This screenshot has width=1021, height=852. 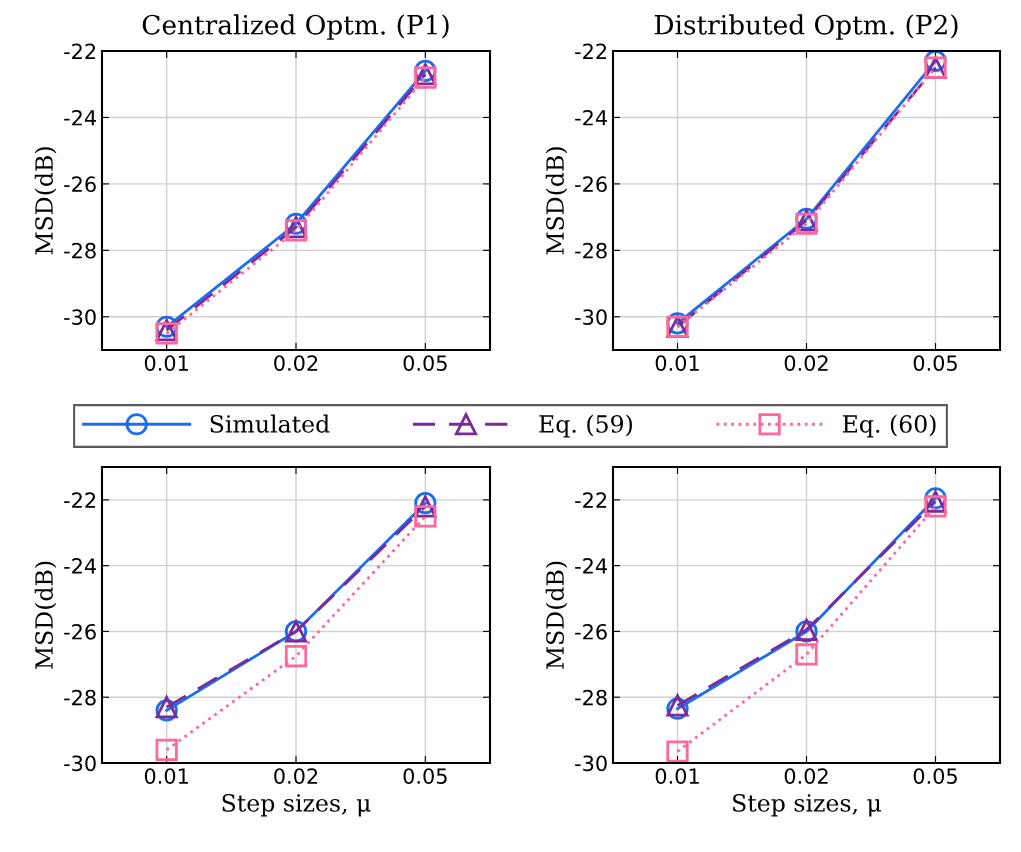 What do you see at coordinates (806, 27) in the screenshot?
I see `chart-title: Distributed Optm. (P2)` at bounding box center [806, 27].